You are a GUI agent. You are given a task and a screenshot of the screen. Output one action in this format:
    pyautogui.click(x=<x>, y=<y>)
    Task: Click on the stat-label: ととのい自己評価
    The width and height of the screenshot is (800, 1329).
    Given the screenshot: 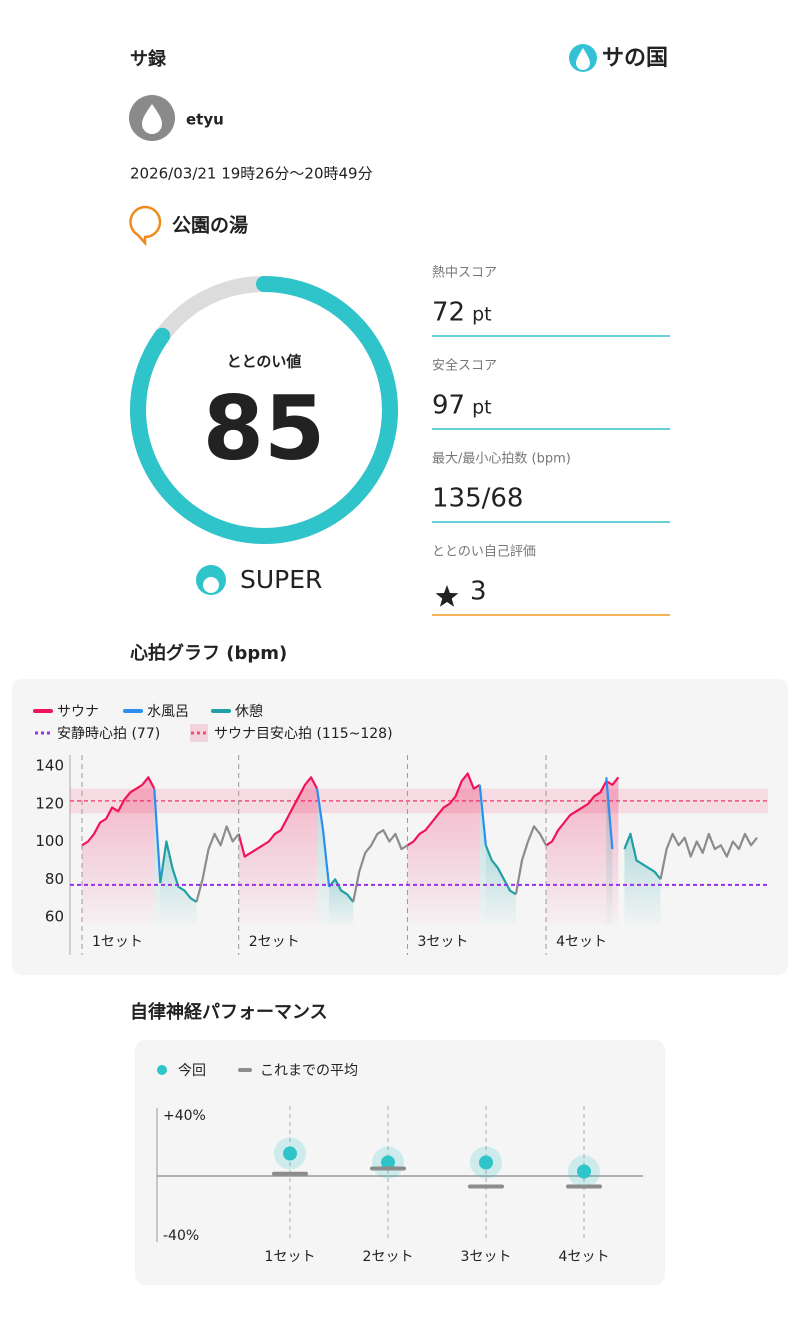 What is the action you would take?
    pyautogui.click(x=484, y=552)
    